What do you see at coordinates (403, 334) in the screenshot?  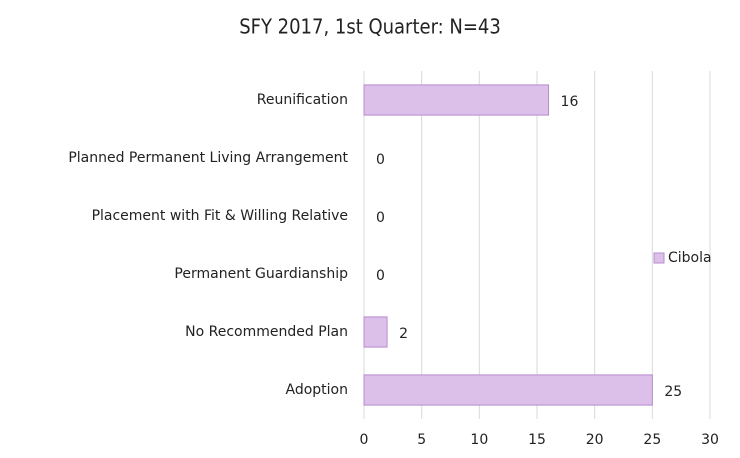 I see `data-label: 2` at bounding box center [403, 334].